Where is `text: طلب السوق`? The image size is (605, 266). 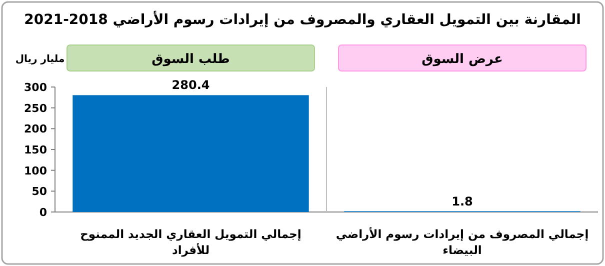
text: طلب السوق is located at coordinates (191, 59).